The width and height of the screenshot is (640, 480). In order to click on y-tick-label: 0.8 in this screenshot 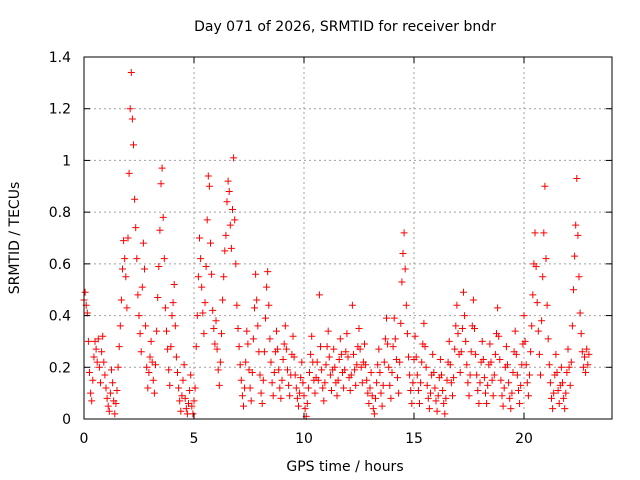, I will do `click(60, 213)`.